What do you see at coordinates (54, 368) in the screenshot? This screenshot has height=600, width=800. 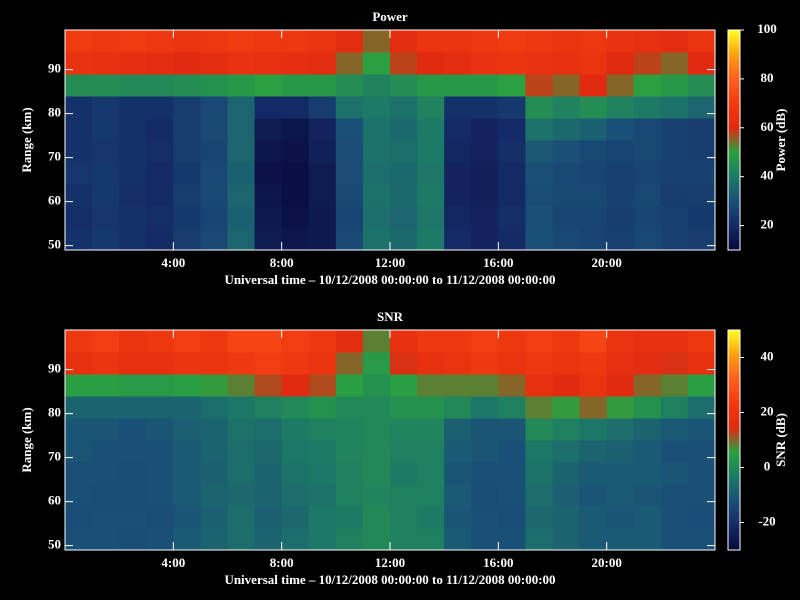 I see `y-tick-label: 90` at bounding box center [54, 368].